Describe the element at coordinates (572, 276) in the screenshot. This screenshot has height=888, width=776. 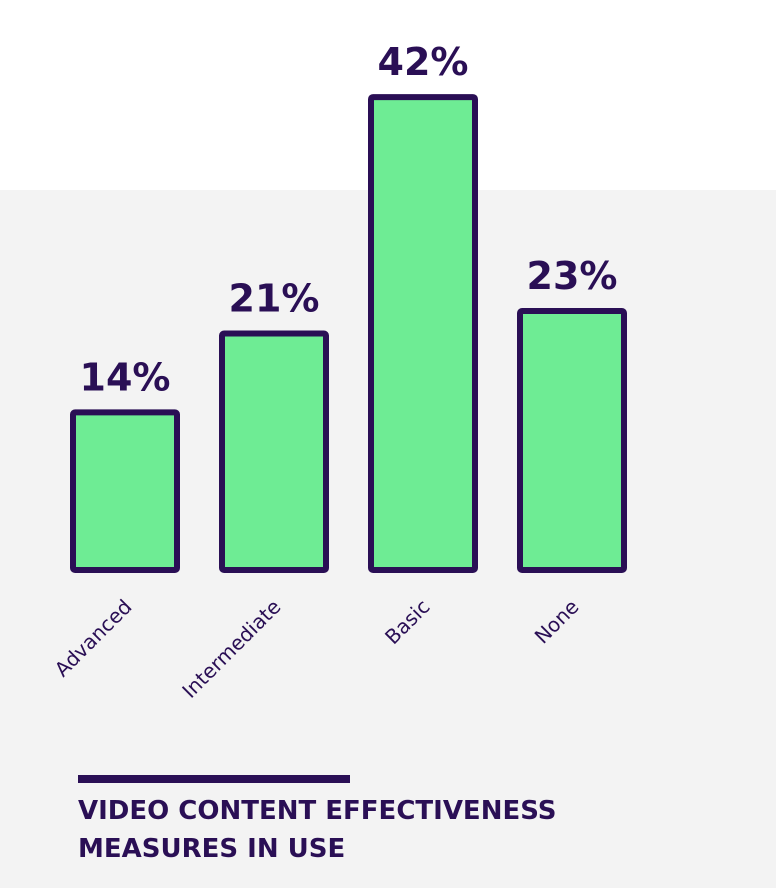
I see `value-label: 23%` at that location.